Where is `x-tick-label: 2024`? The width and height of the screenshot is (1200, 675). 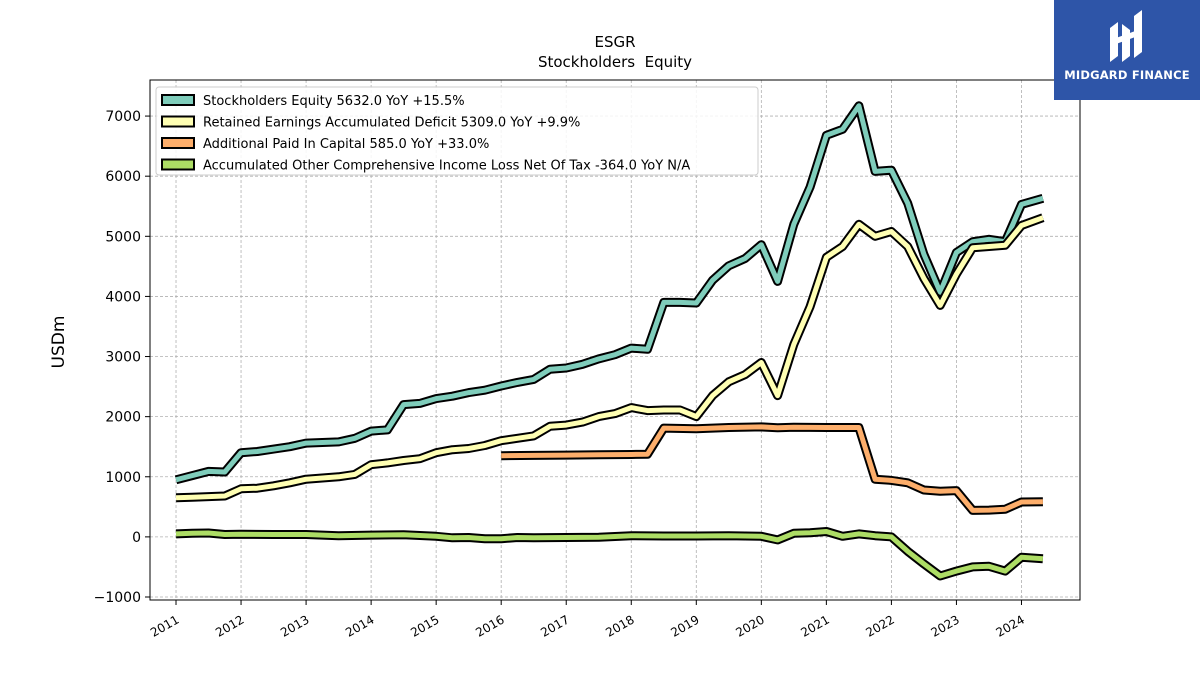
x-tick-label: 2024 is located at coordinates (1010, 625).